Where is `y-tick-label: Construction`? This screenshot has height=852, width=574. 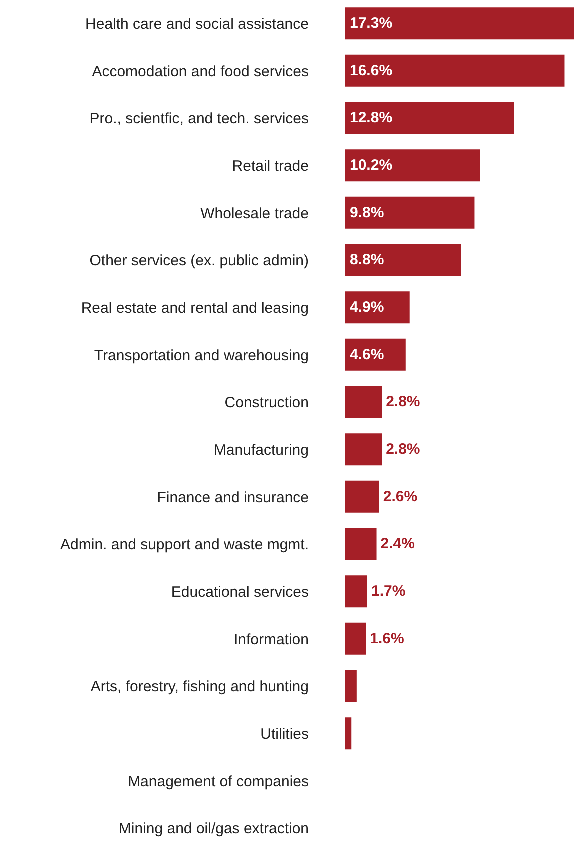
y-tick-label: Construction is located at coordinates (266, 403).